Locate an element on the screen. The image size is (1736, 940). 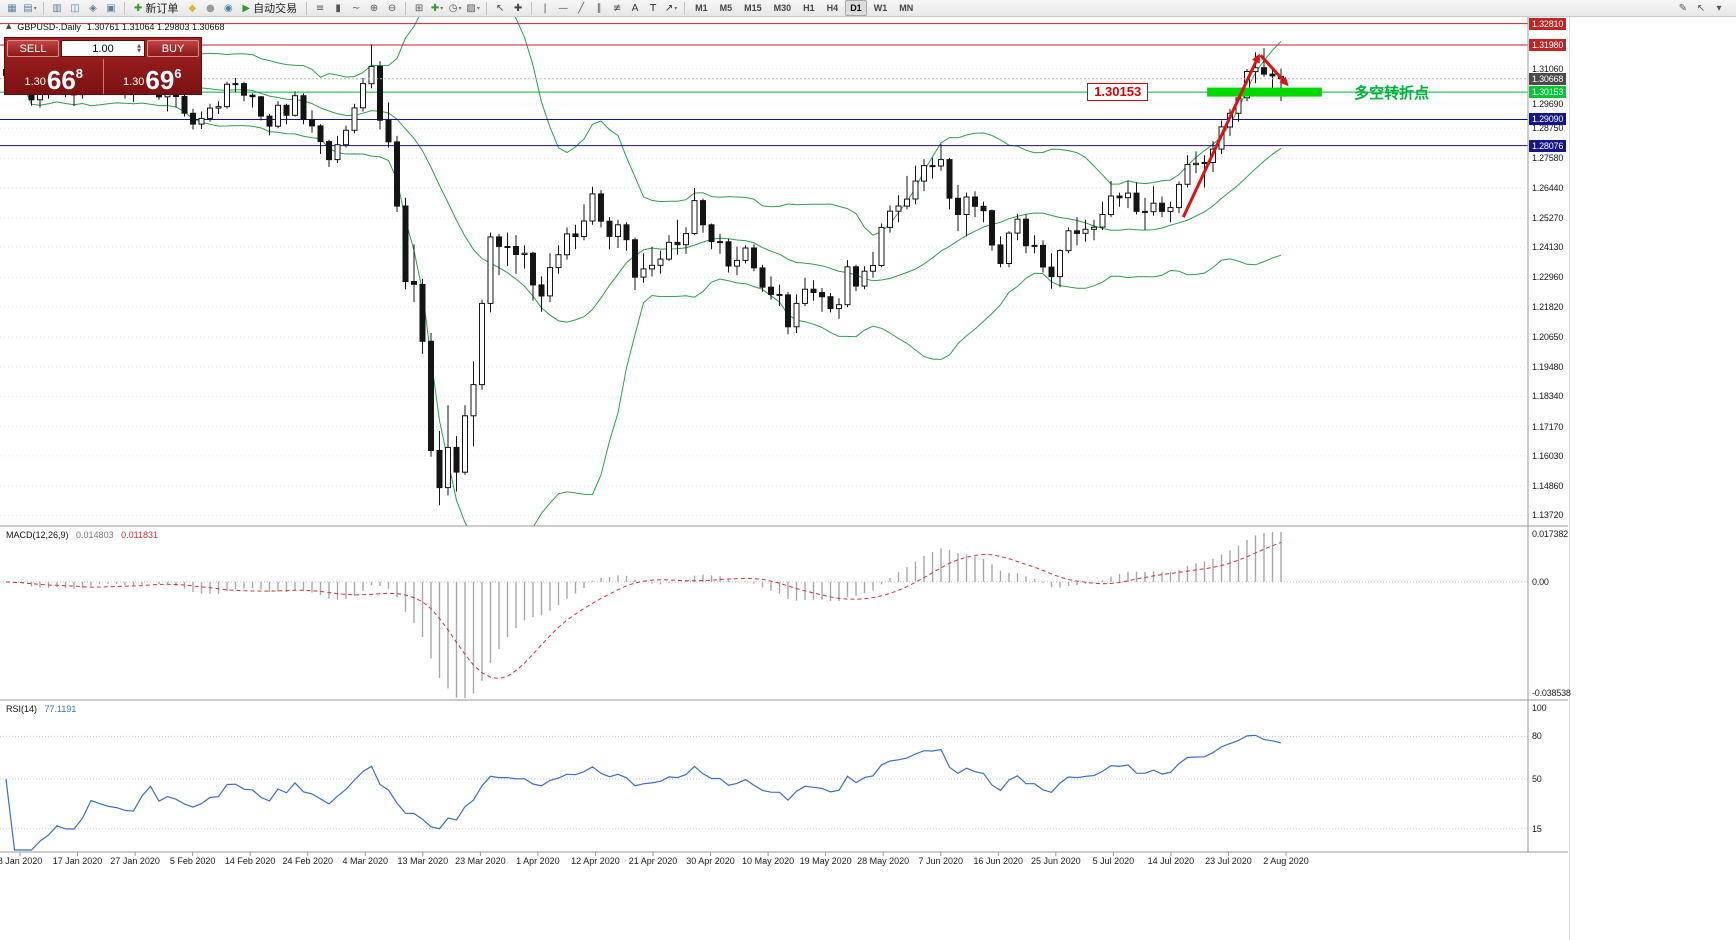
price-line-label: 1.29090 is located at coordinates (1548, 119).